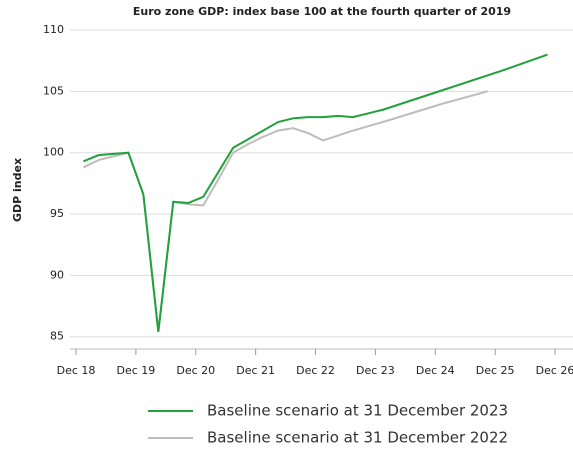 The image size is (573, 454). What do you see at coordinates (435, 370) in the screenshot?
I see `x-tick-label: Dec 24` at bounding box center [435, 370].